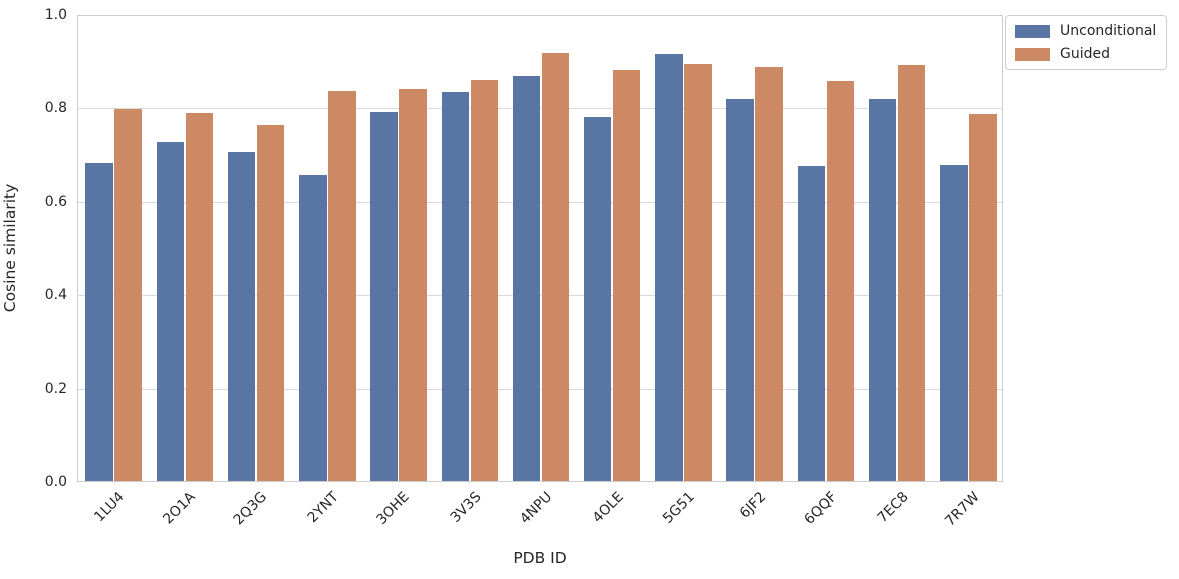  What do you see at coordinates (180, 508) in the screenshot?
I see `x-tick-label-2o1a: 2O1A` at bounding box center [180, 508].